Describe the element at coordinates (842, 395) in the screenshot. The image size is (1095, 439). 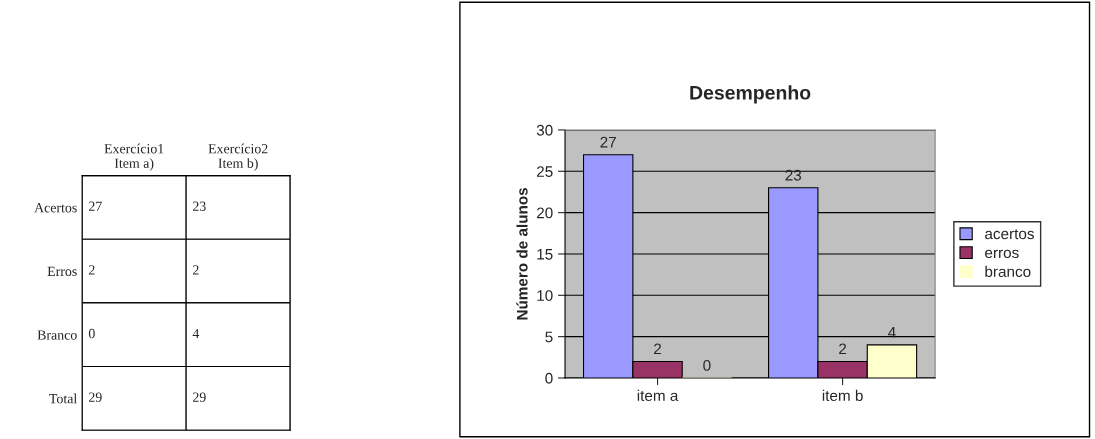
I see `x-tick-label: item b` at that location.